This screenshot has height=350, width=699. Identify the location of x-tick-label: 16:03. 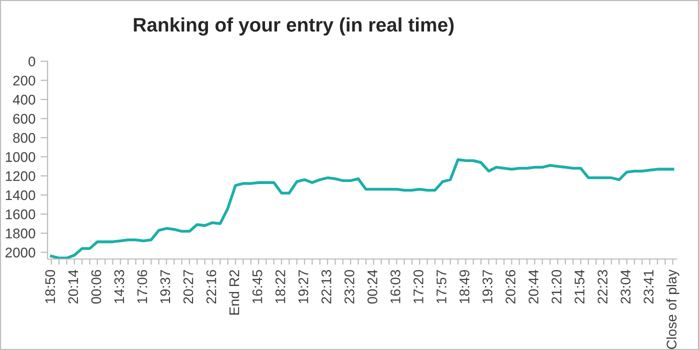
(395, 287).